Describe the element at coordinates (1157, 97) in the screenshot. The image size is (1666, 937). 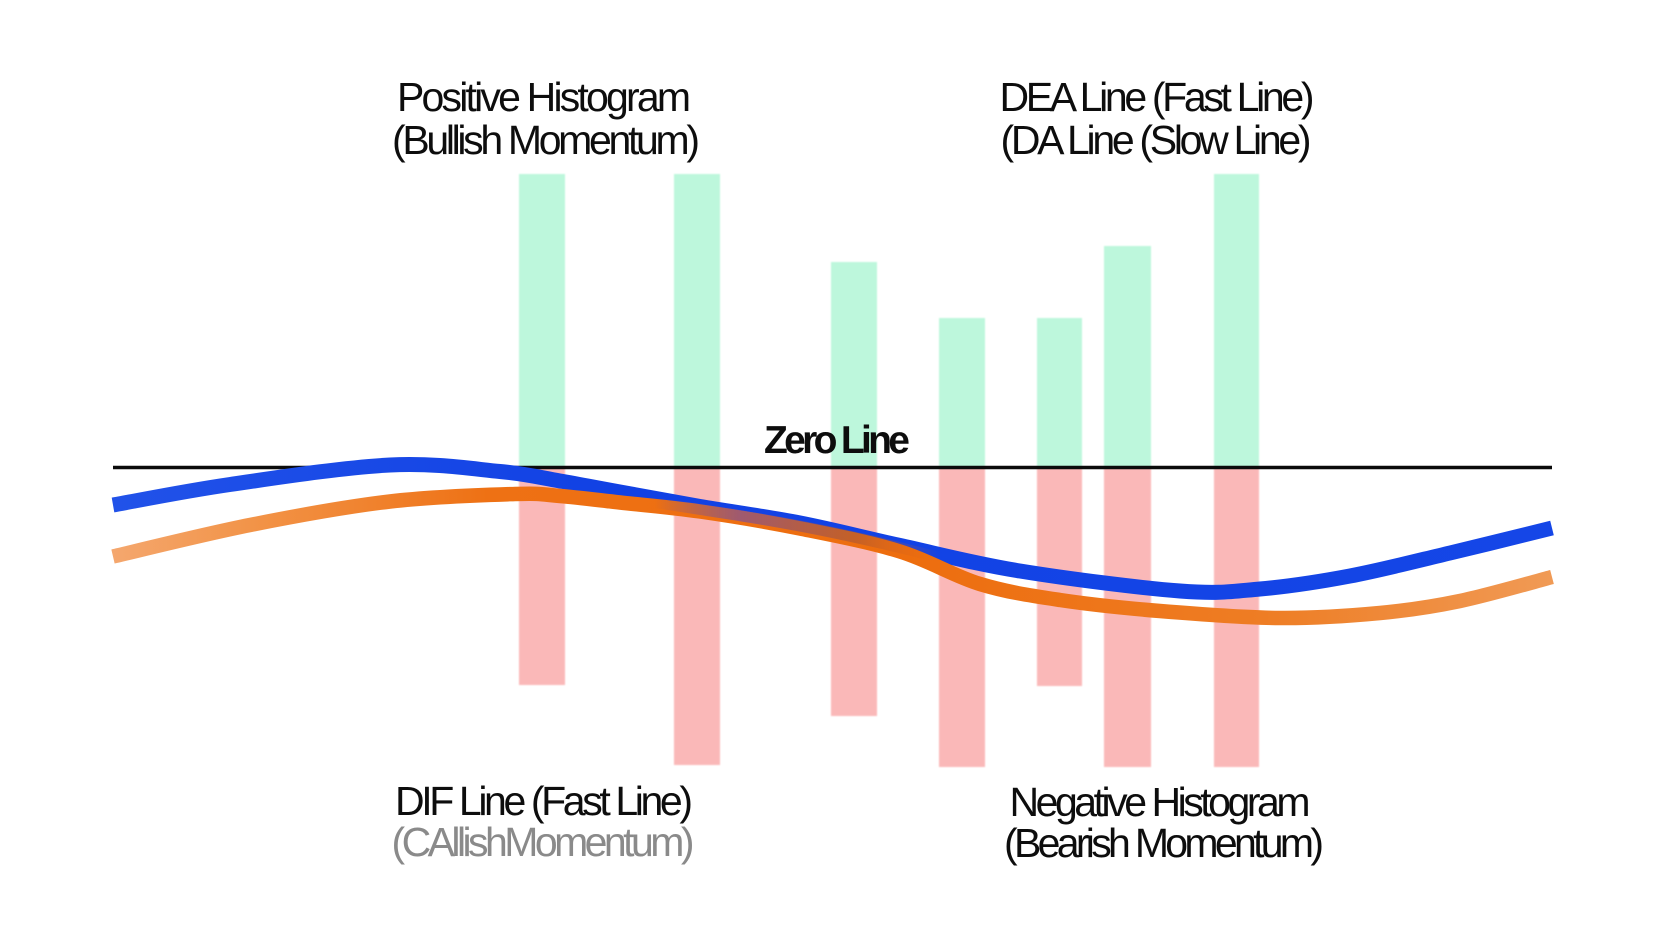
I see `svg-text: DEA Line (Fast Line)` at that location.